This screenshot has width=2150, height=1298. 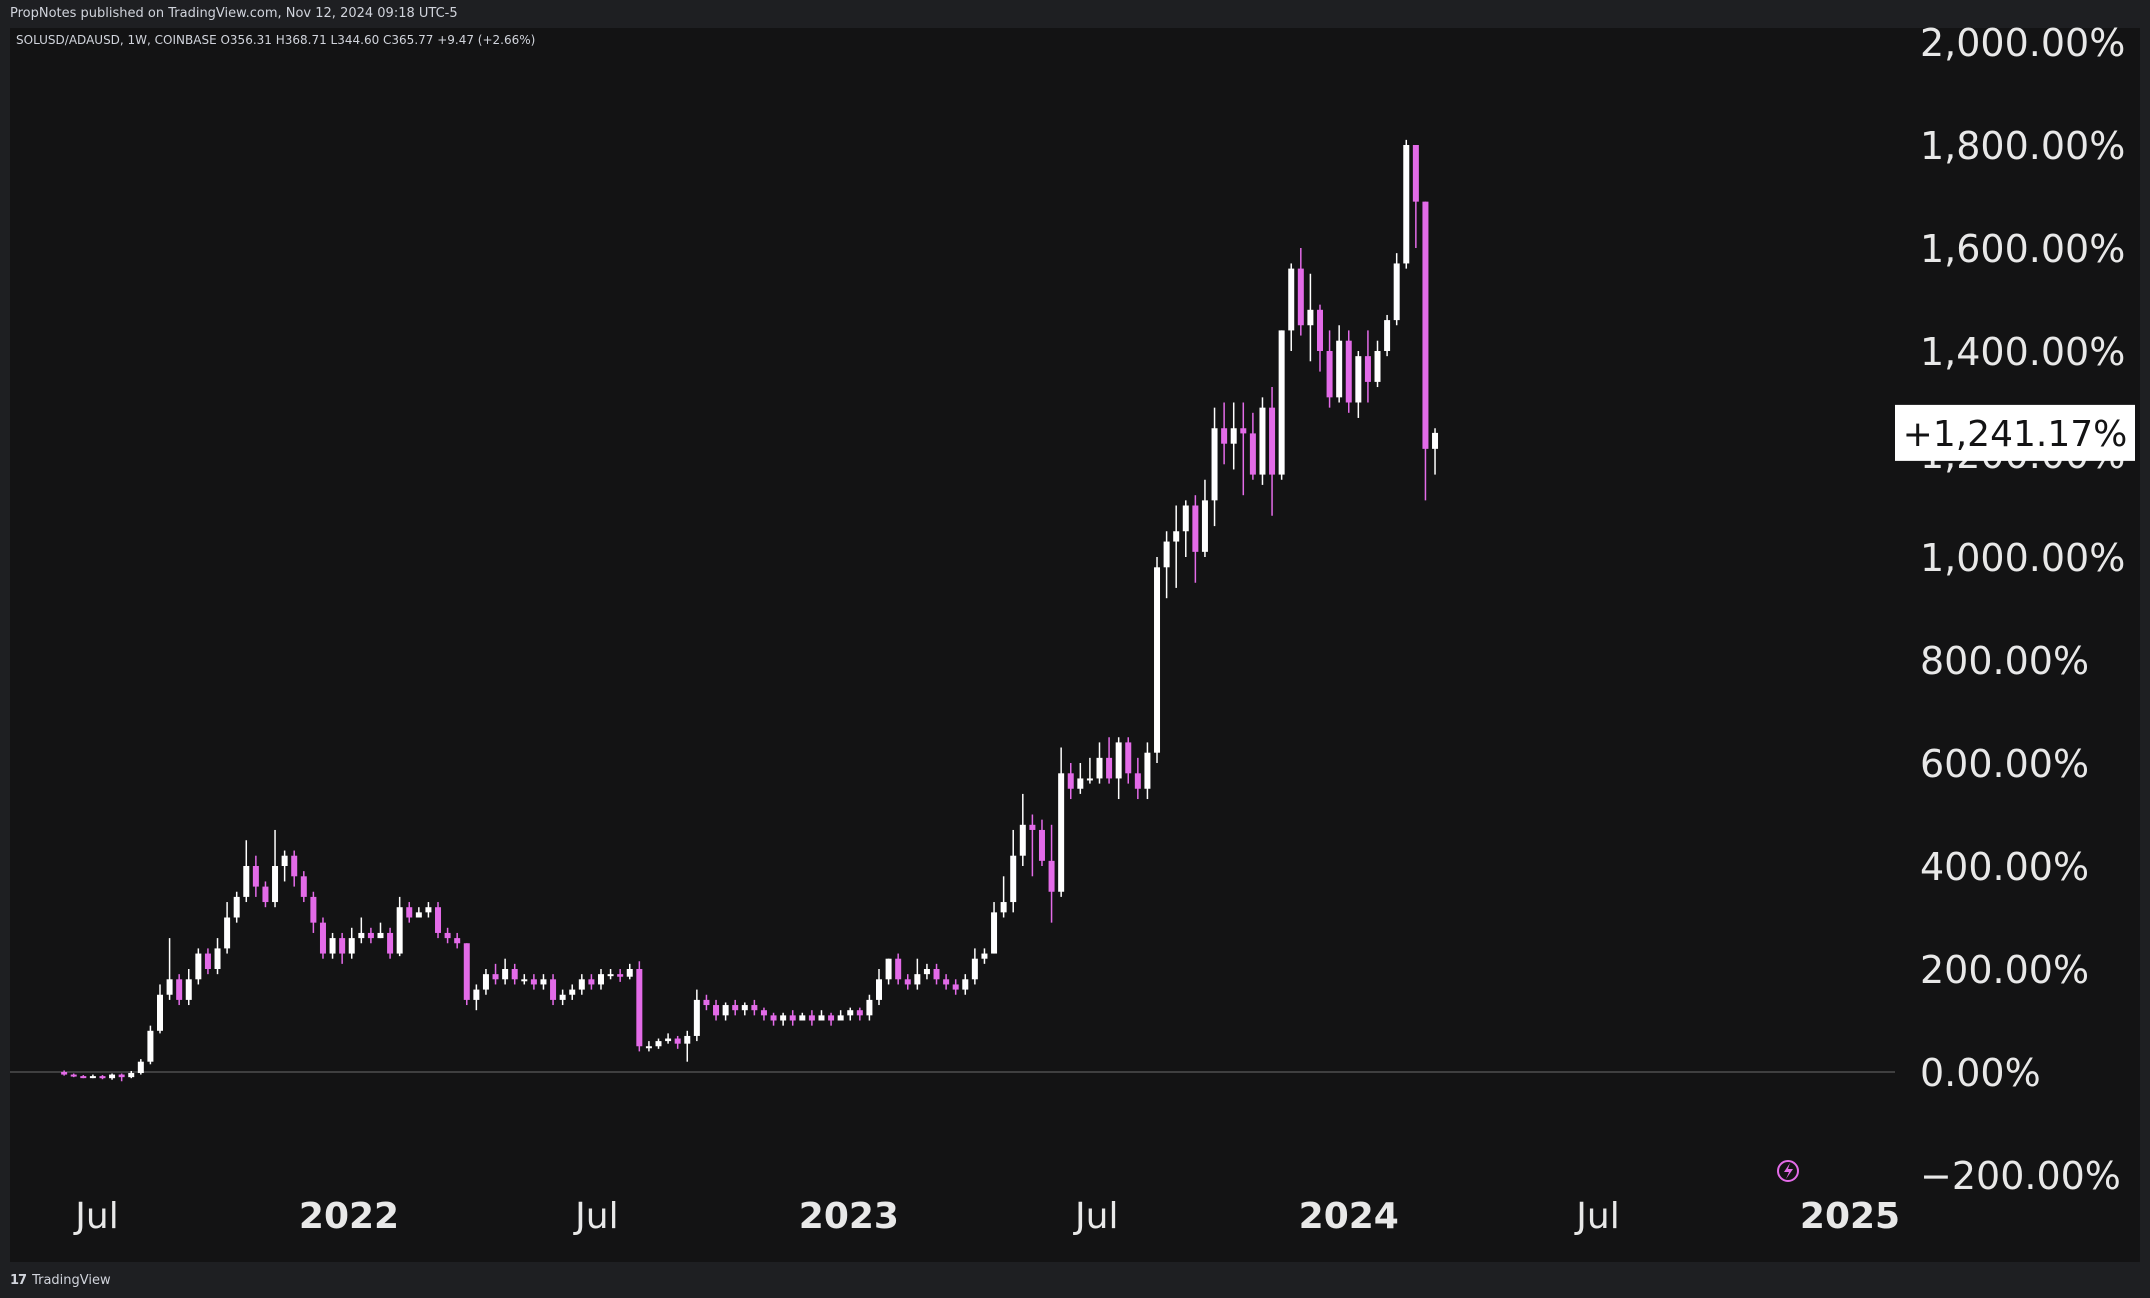 What do you see at coordinates (2022, 352) in the screenshot?
I see `y-axis-tick-label: 1,400.00%` at bounding box center [2022, 352].